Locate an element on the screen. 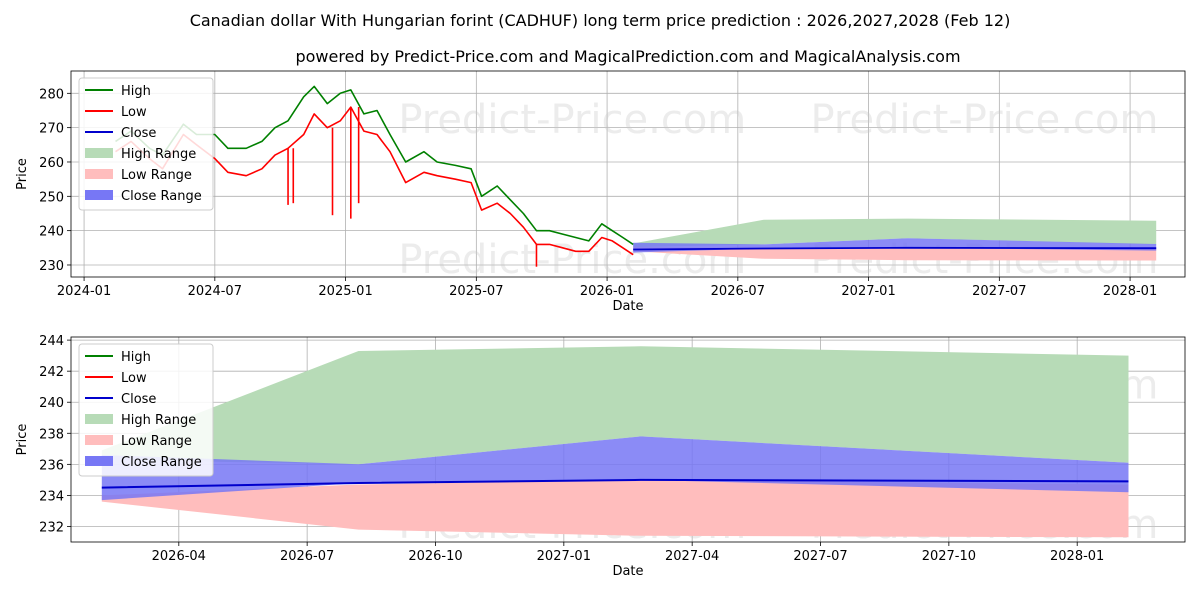 This screenshot has width=1200, height=604. bottom-y-tick-label: 244 is located at coordinates (51, 341).